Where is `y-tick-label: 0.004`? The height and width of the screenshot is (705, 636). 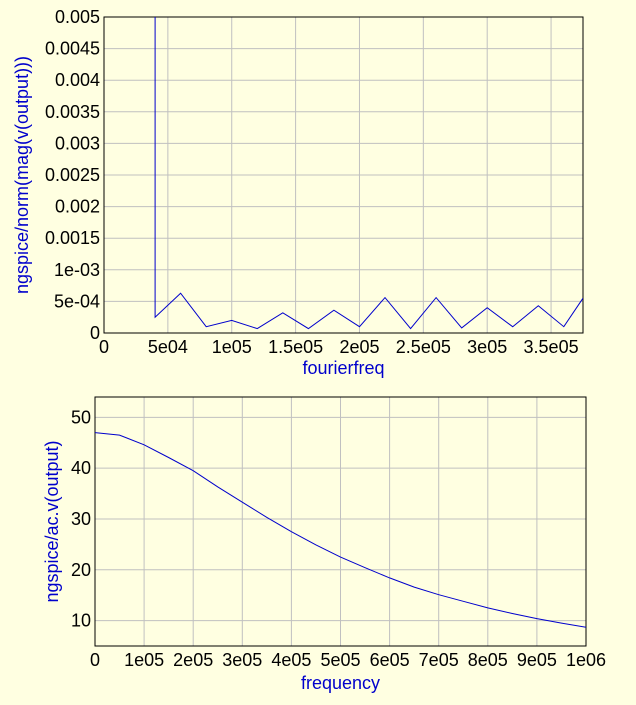
y-tick-label: 0.004 is located at coordinates (77, 80).